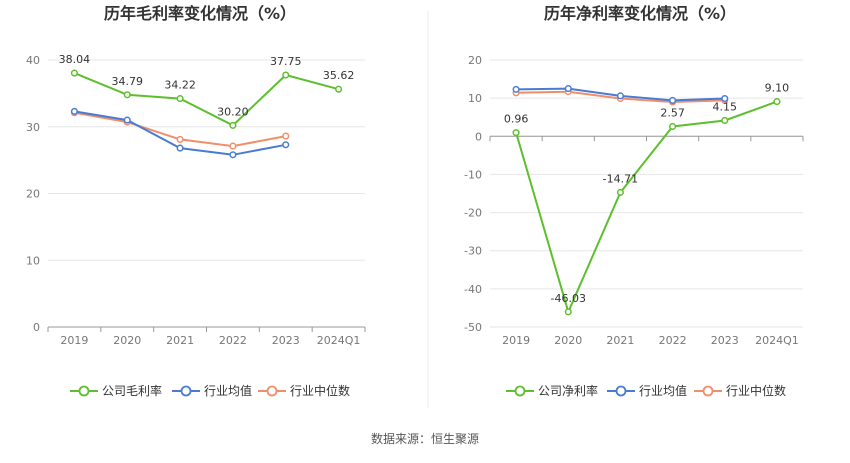 The image size is (850, 463). What do you see at coordinates (473, 289) in the screenshot?
I see `y-tick-label: -40` at bounding box center [473, 289].